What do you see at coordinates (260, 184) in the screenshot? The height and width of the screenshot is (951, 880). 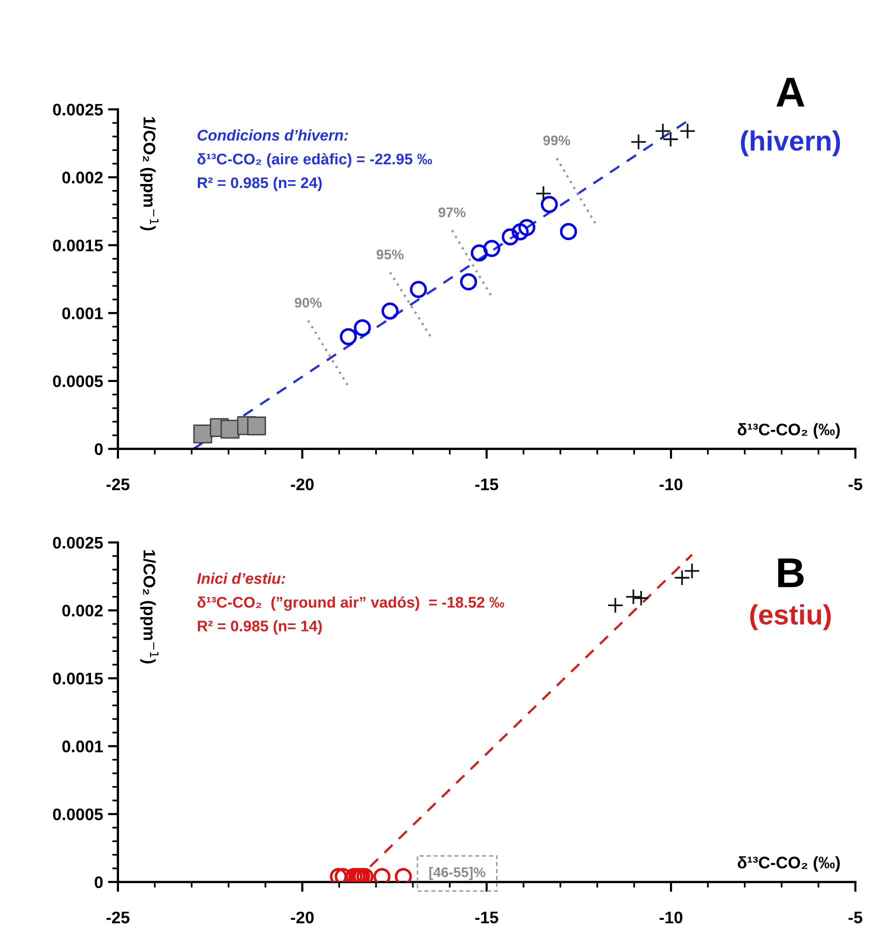 I see `annotation: R² = 0.985 (n= 24)` at bounding box center [260, 184].